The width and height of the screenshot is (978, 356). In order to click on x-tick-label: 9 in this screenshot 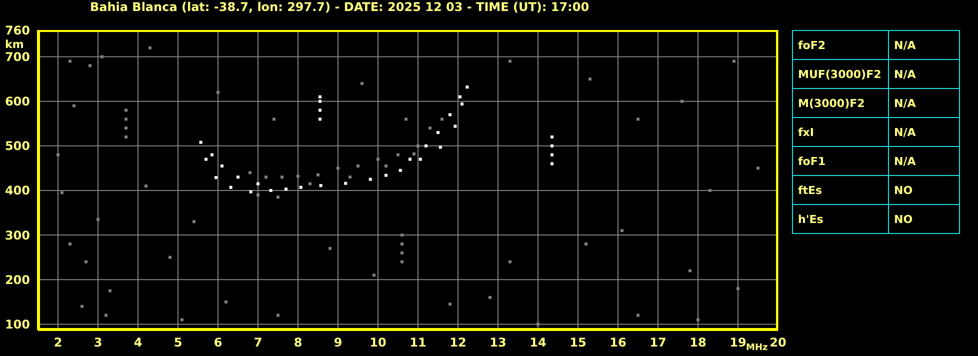, I will do `click(338, 343)`.